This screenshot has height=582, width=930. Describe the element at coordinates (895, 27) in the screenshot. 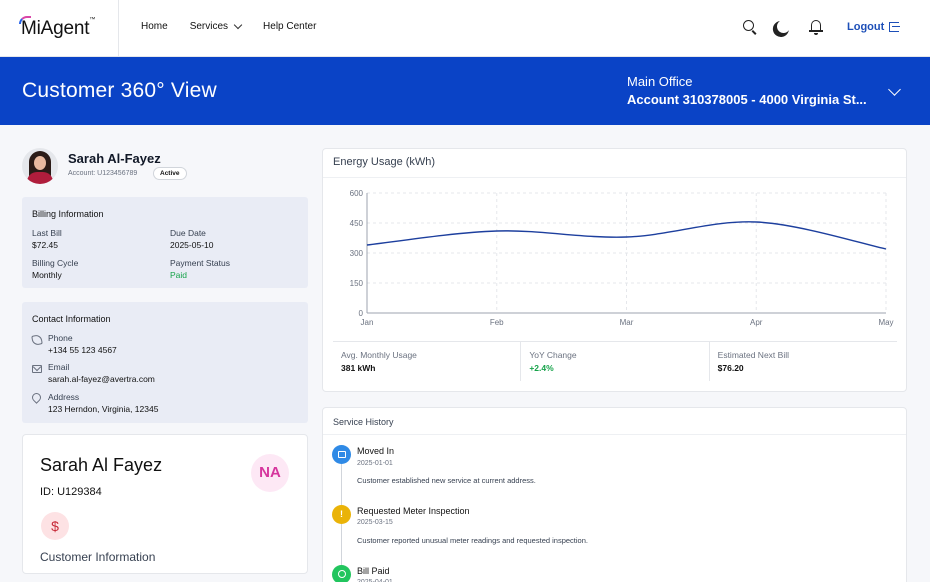

I see `logout-icon` at that location.